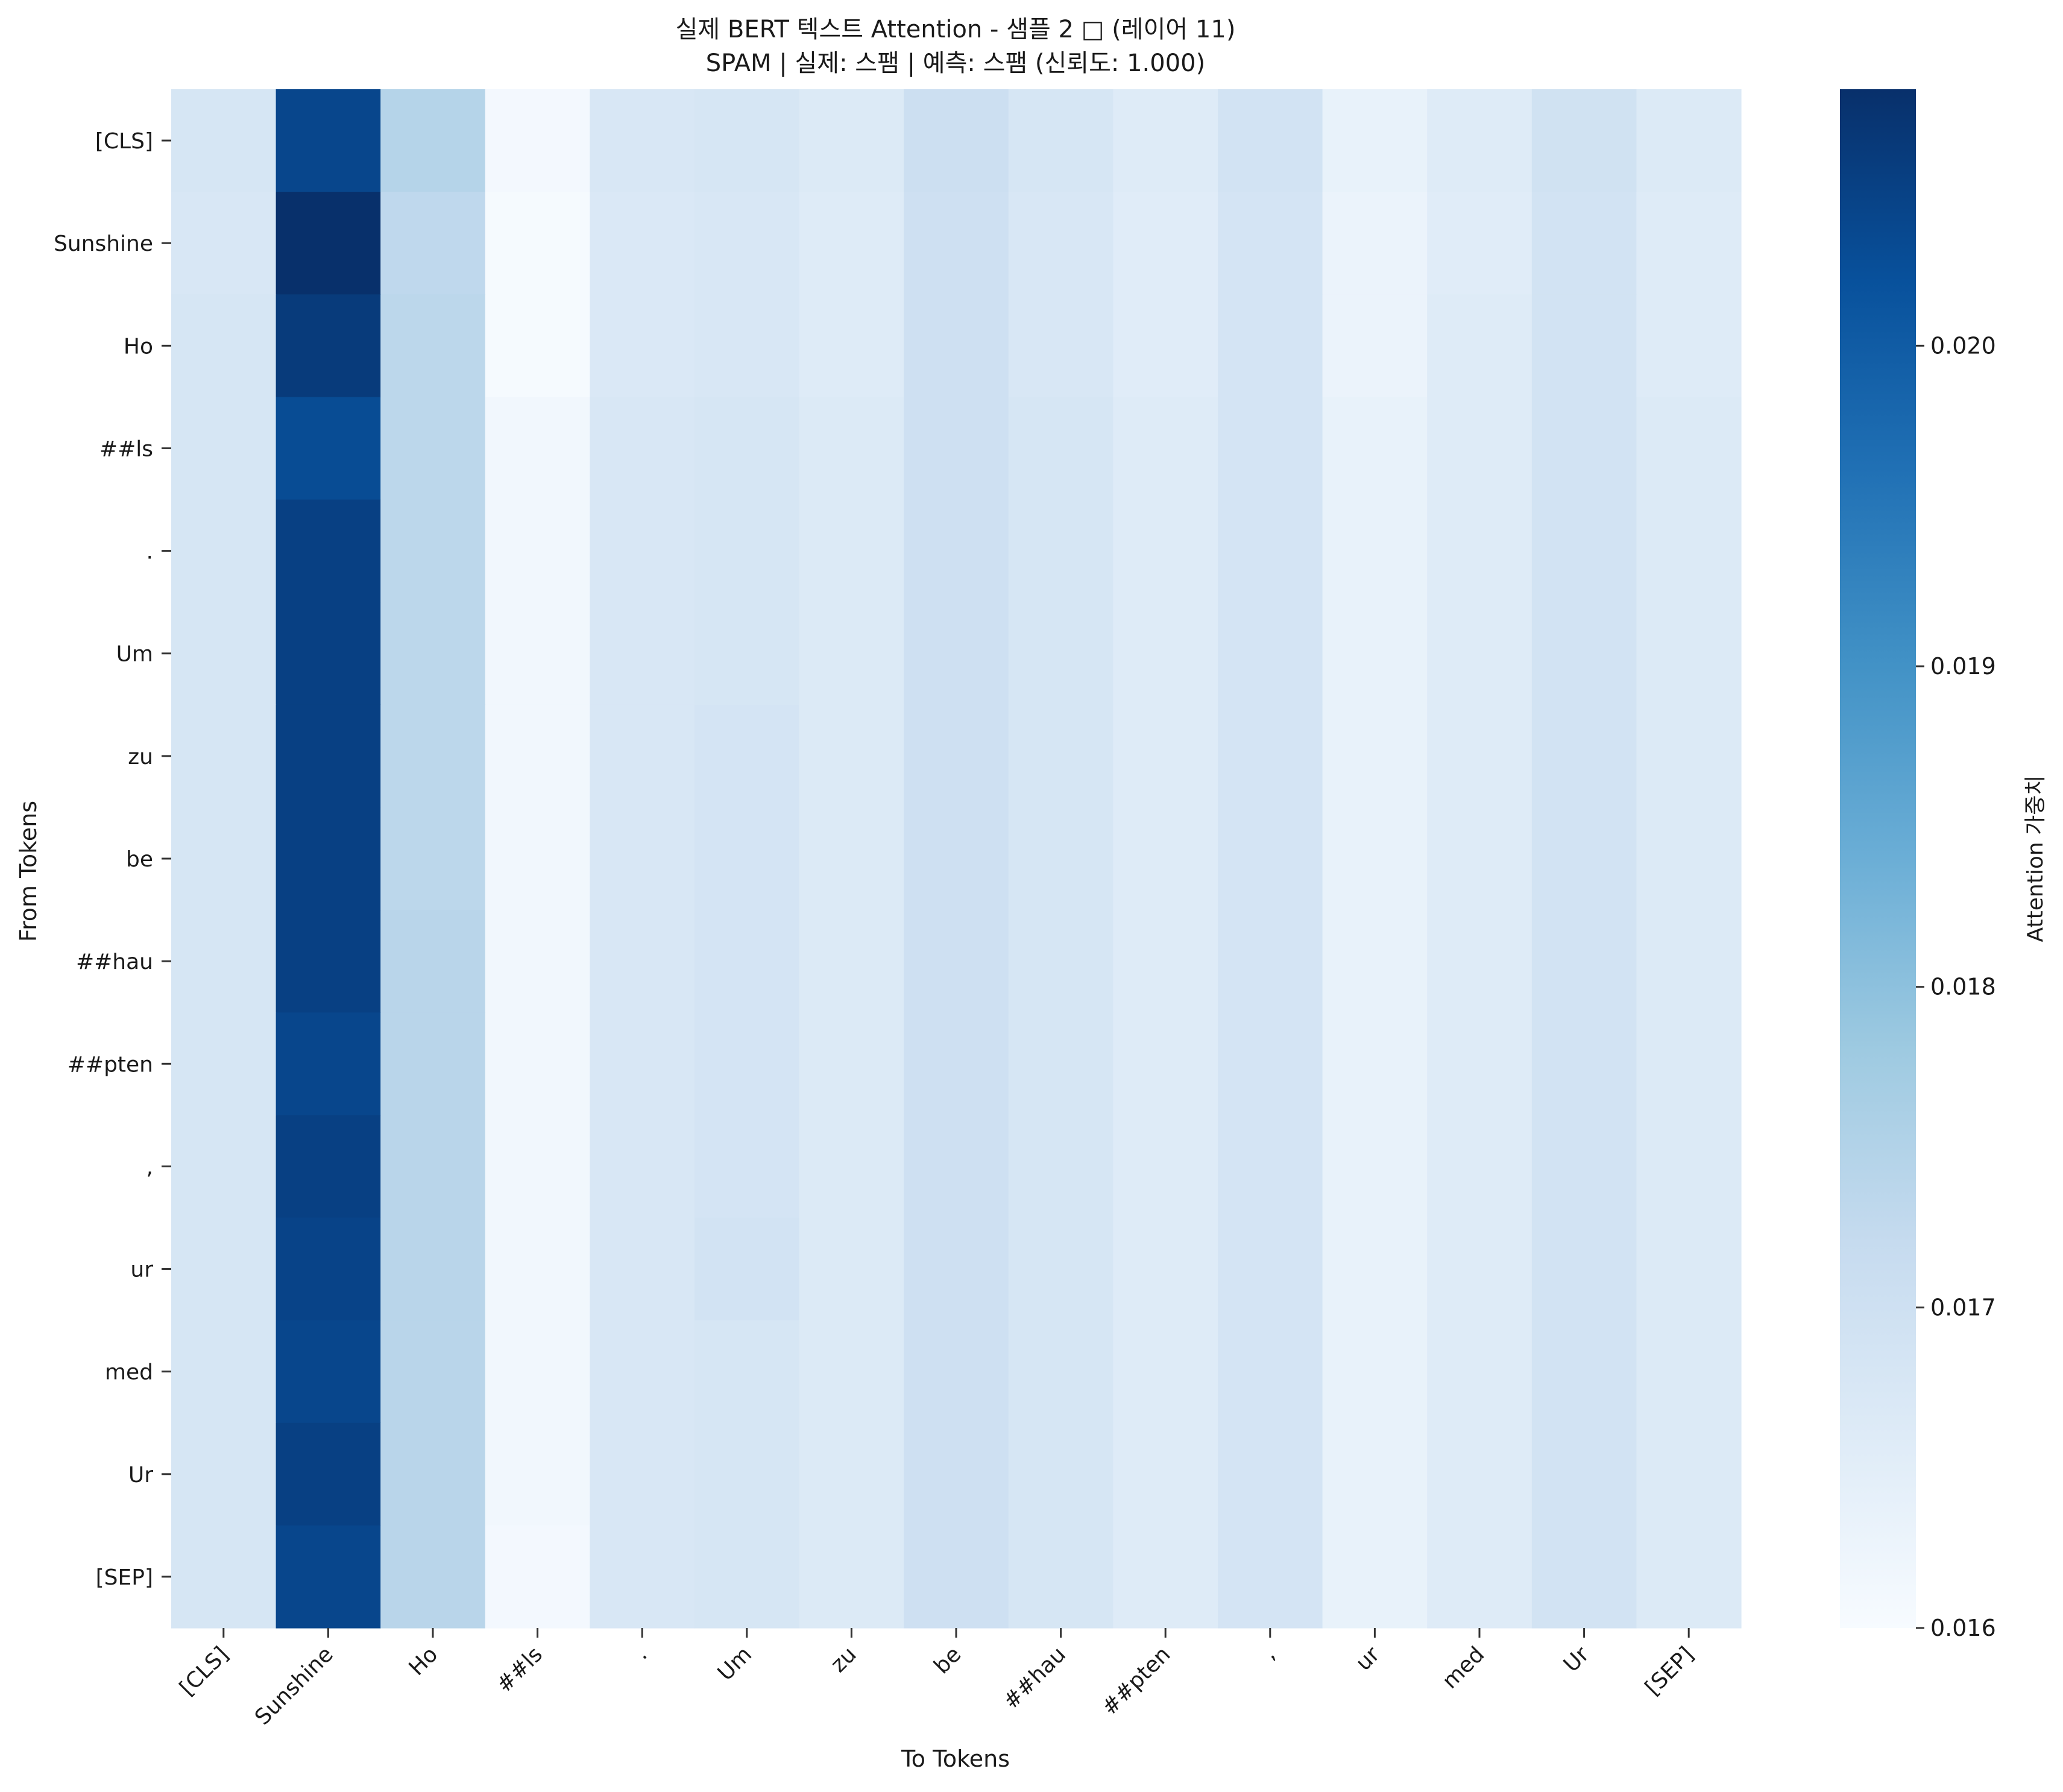 The height and width of the screenshot is (1792, 2063). I want to click on colorbar, so click(1878, 858).